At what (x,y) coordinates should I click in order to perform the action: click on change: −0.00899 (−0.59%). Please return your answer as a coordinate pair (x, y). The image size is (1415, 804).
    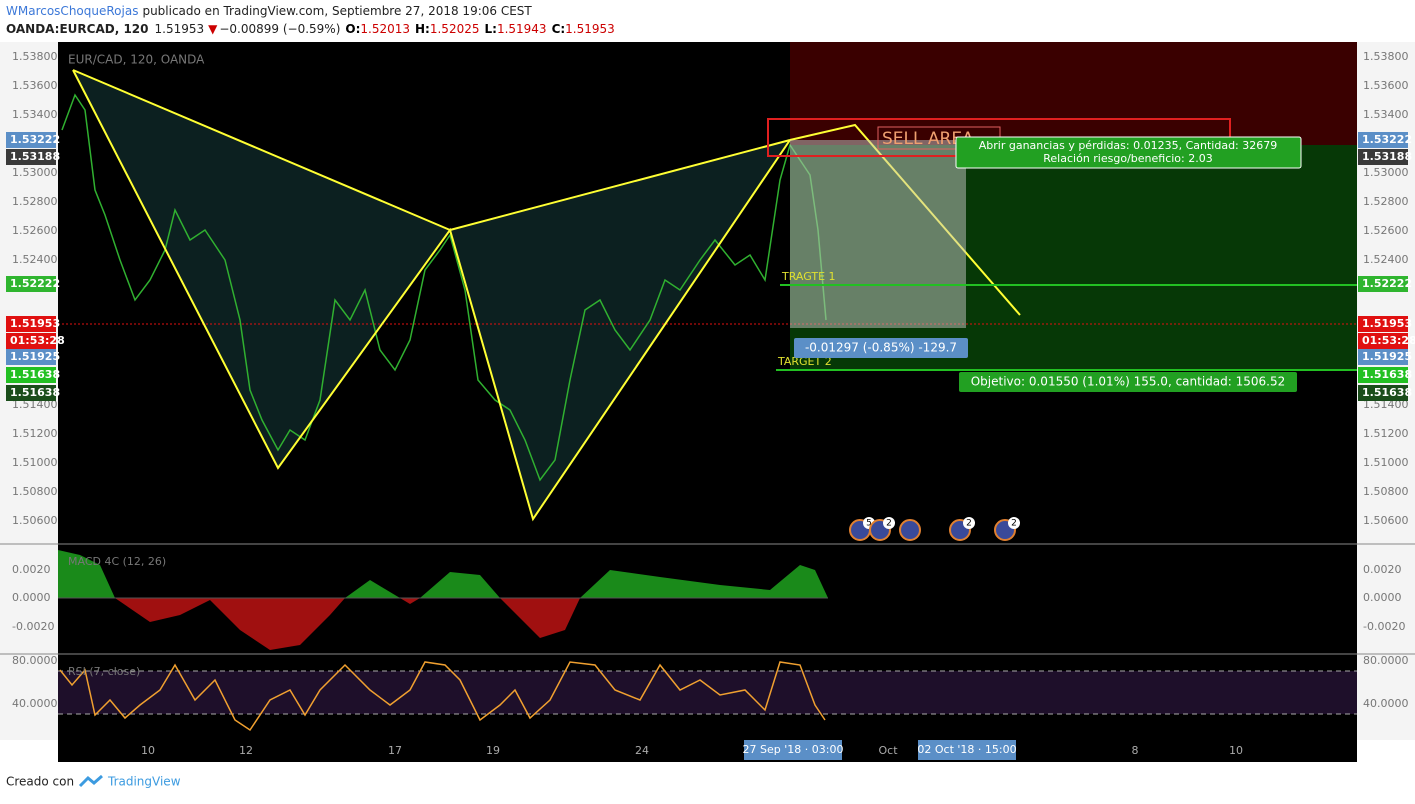
    Looking at the image, I should click on (279, 29).